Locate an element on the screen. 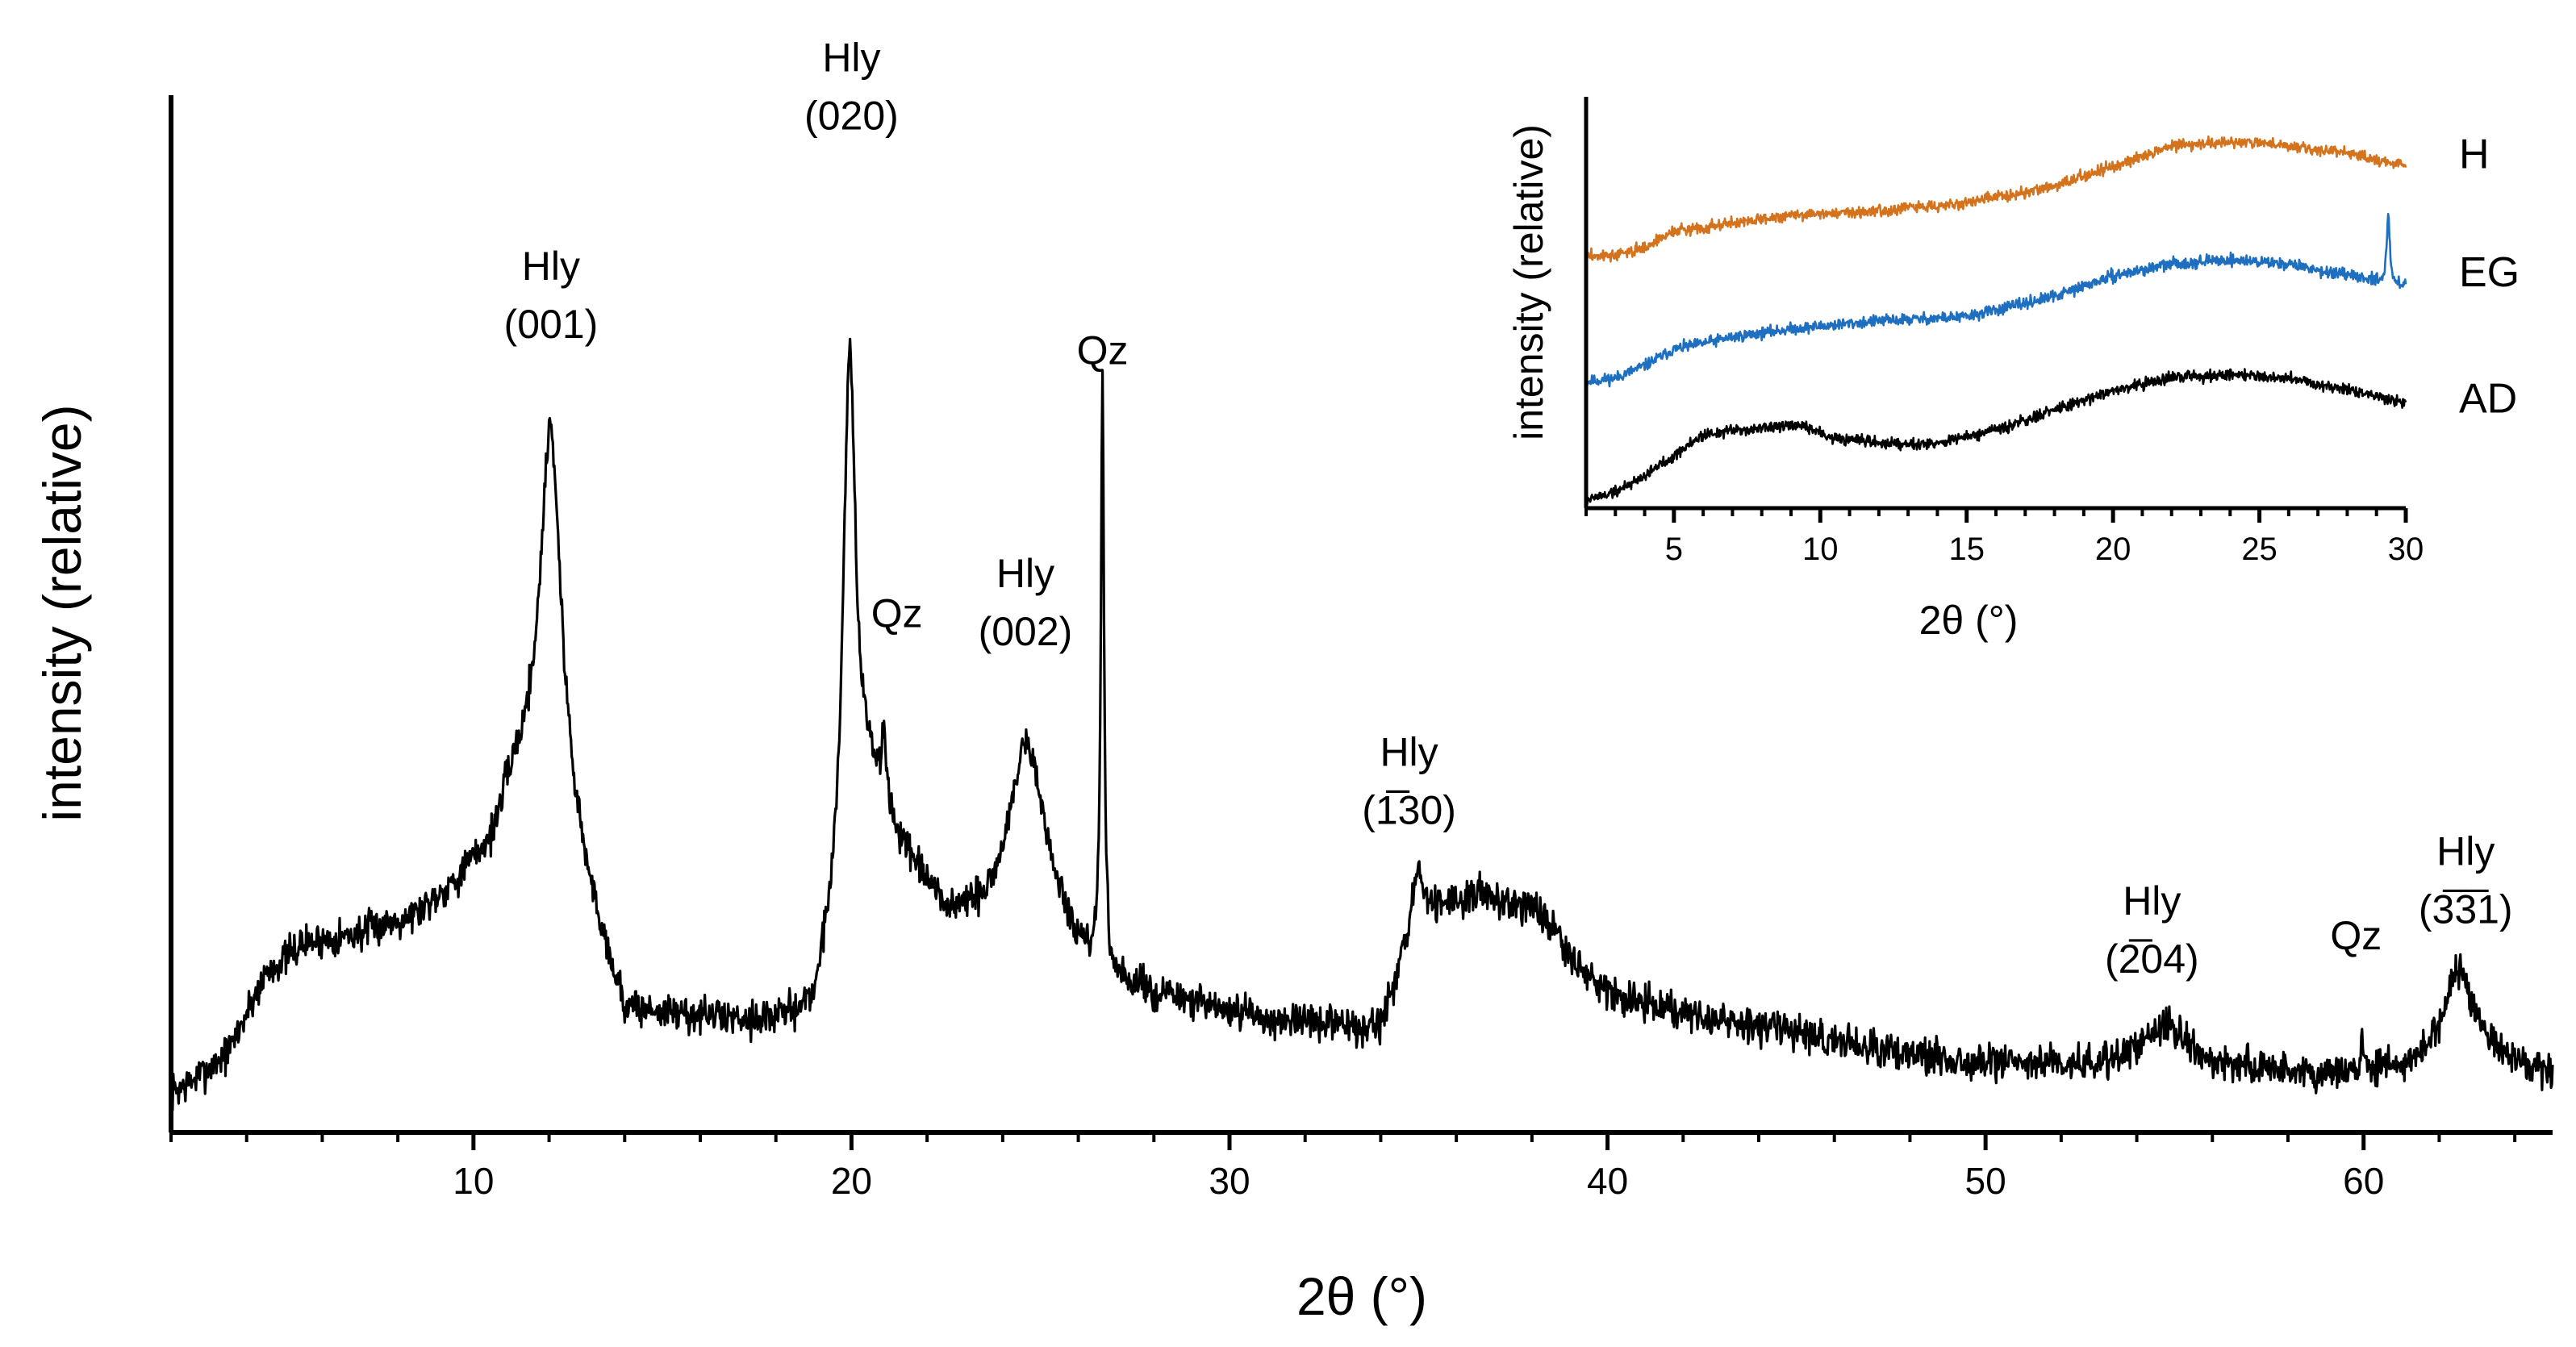 This screenshot has width=2576, height=1347. x-tick-label: 60 is located at coordinates (2363, 1181).